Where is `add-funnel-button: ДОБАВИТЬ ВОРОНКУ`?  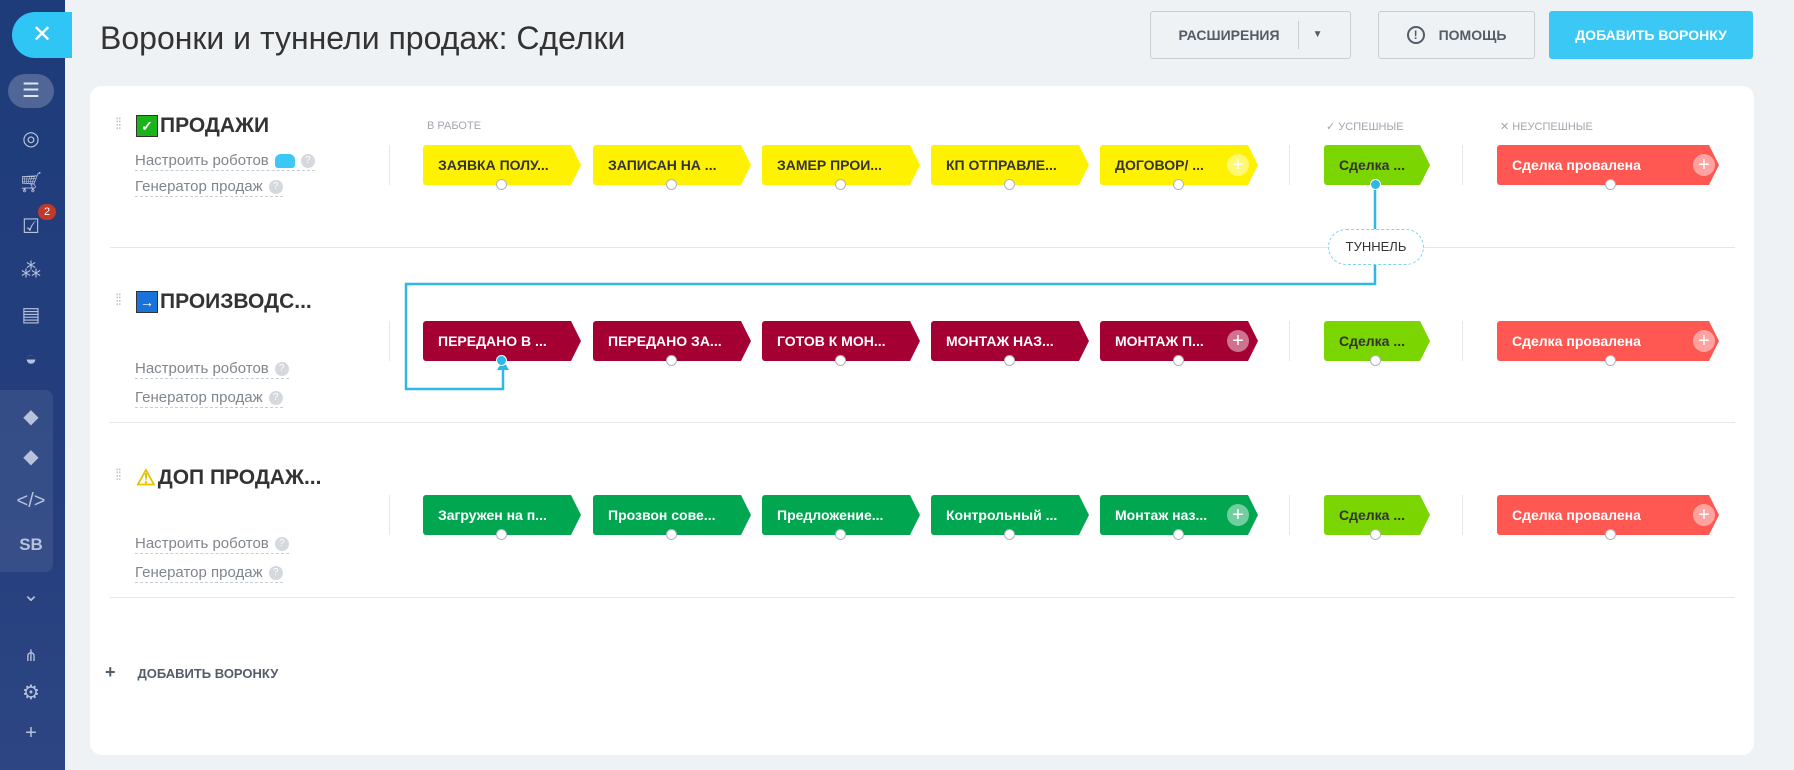
add-funnel-button: ДОБАВИТЬ ВОРОНКУ is located at coordinates (1651, 35).